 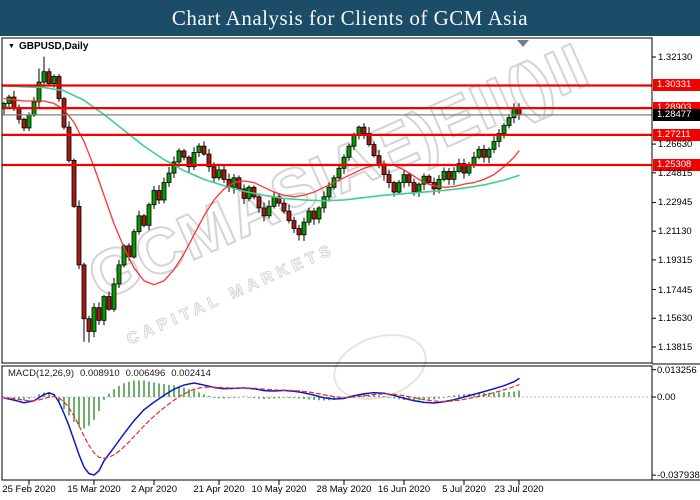 I want to click on price-scale-label: 1.13815, so click(x=675, y=347).